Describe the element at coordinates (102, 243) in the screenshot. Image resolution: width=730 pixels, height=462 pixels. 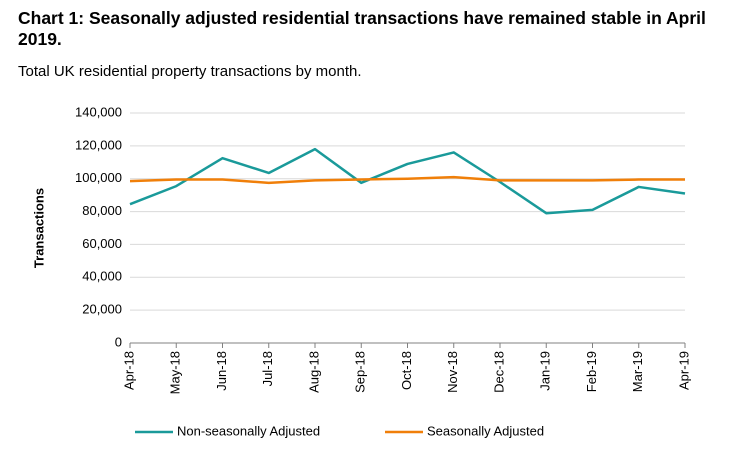
I see `y-tick-label: 60,000` at that location.